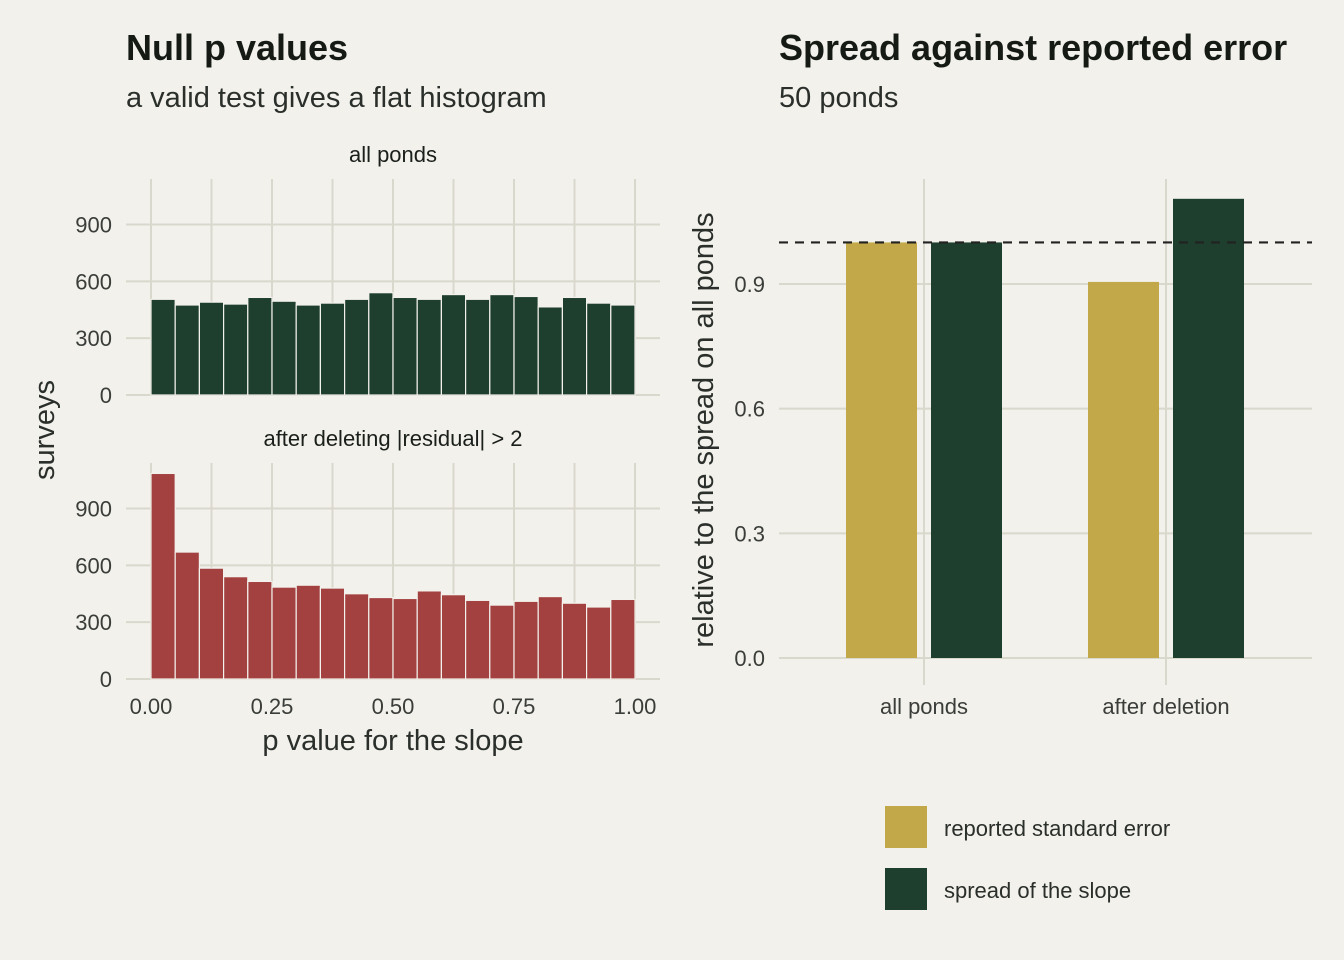 The width and height of the screenshot is (1344, 960). Describe the element at coordinates (45, 430) in the screenshot. I see `left-y-axis-title: surveys` at that location.